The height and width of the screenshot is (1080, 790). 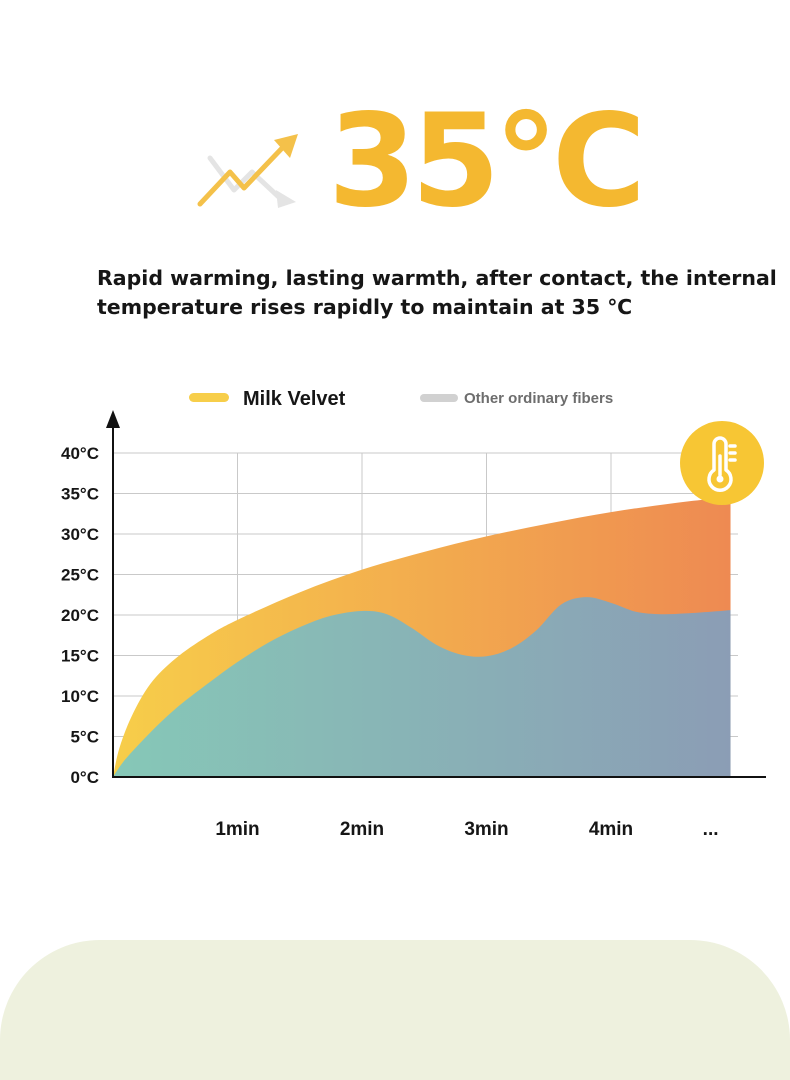 What do you see at coordinates (294, 399) in the screenshot?
I see `legend-label-milk-velvet: Milk Velvet` at bounding box center [294, 399].